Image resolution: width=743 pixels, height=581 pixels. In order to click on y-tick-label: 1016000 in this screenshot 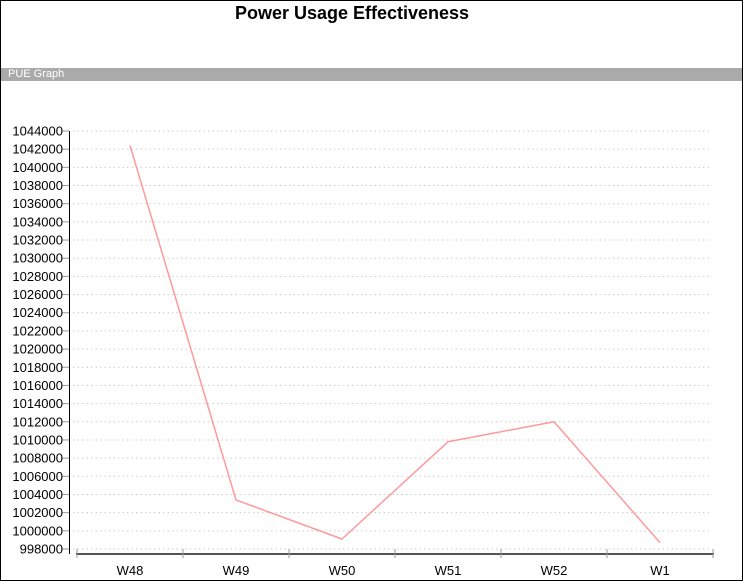, I will do `click(37, 385)`.